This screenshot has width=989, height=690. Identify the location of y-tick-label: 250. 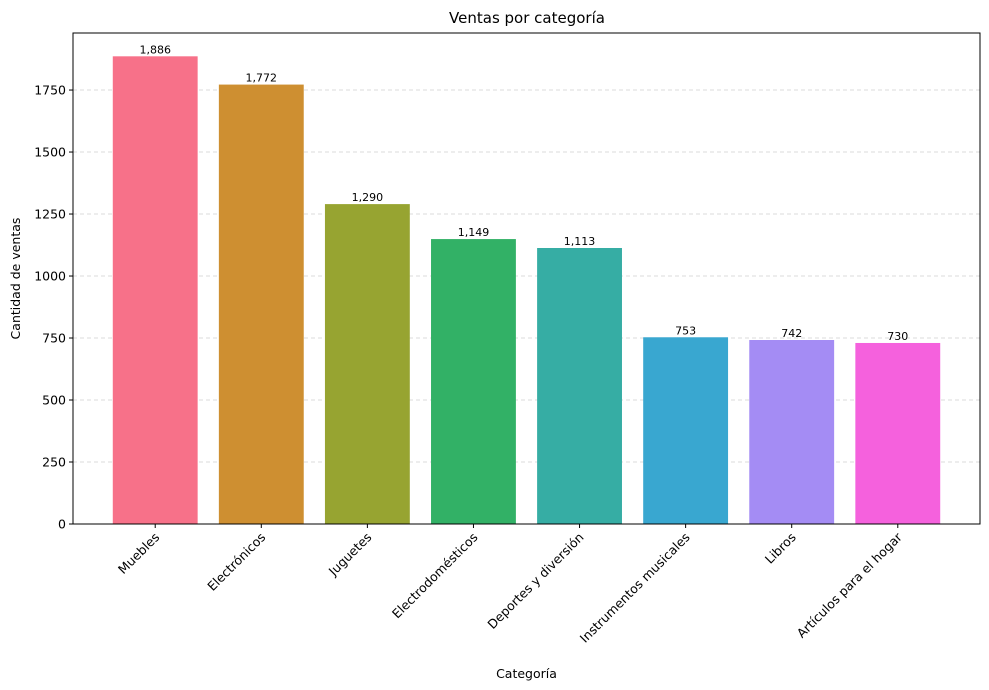
(54, 462).